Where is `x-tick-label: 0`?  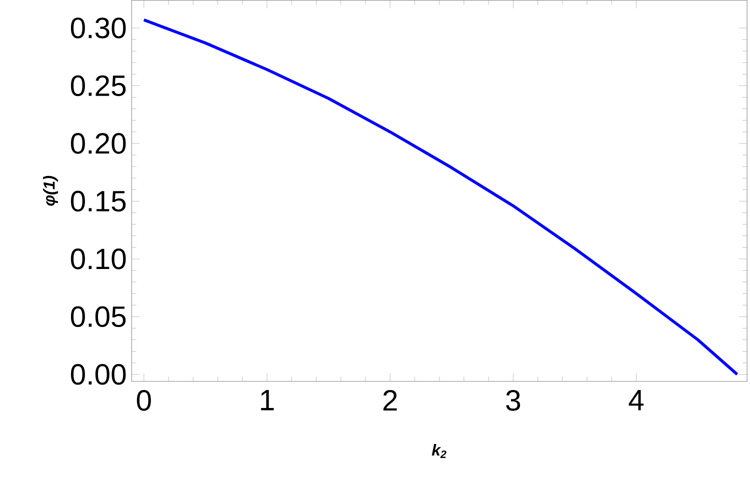 x-tick-label: 0 is located at coordinates (143, 400).